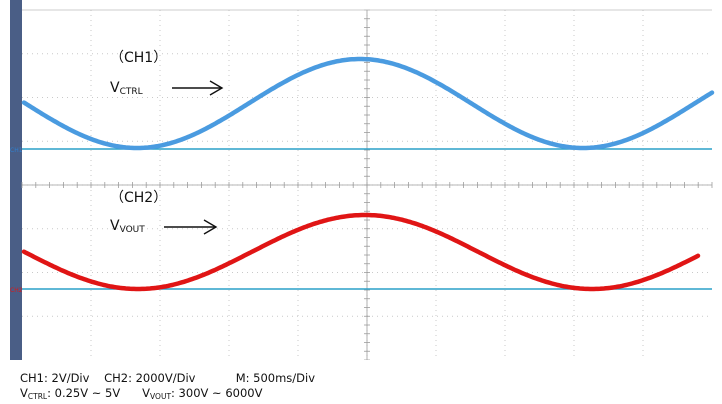 This screenshot has height=404, width=722. What do you see at coordinates (275, 378) in the screenshot?
I see `time-scale: M: 500ms/Div` at bounding box center [275, 378].